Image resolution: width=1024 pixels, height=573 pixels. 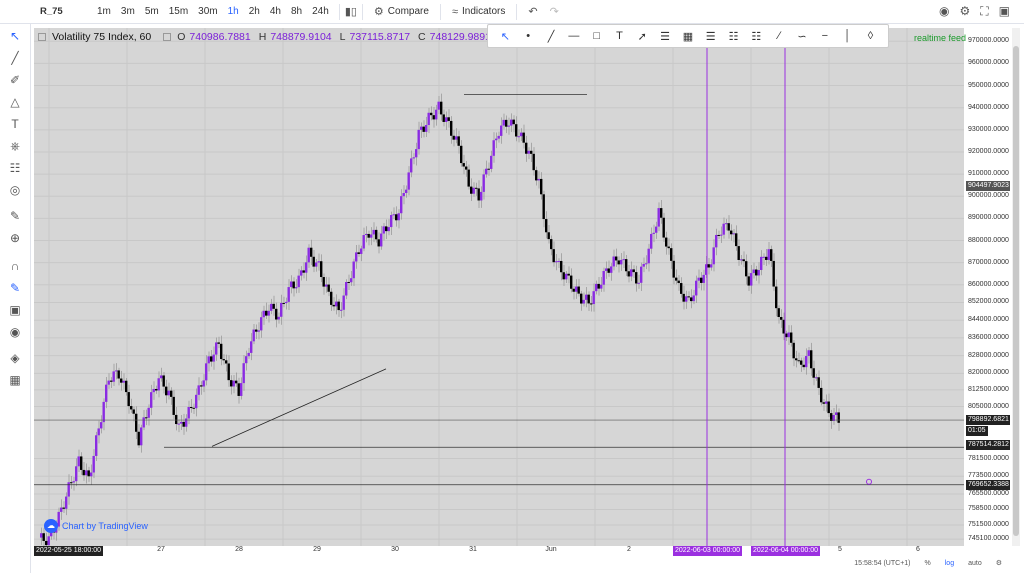 What do you see at coordinates (15, 238) in the screenshot?
I see `zoom-in-icon: ⊕` at bounding box center [15, 238].